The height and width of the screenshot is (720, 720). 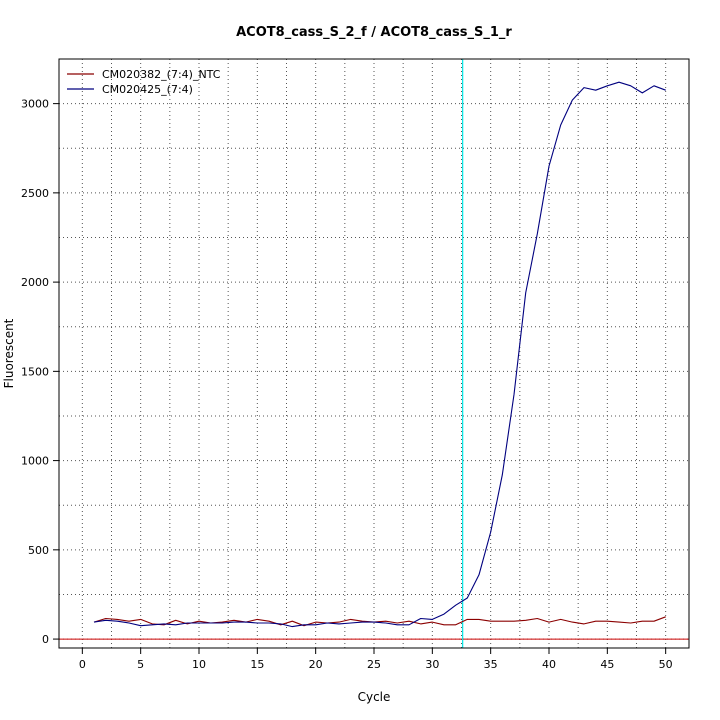 What do you see at coordinates (35, 461) in the screenshot?
I see `y-tick-label: 1000` at bounding box center [35, 461].